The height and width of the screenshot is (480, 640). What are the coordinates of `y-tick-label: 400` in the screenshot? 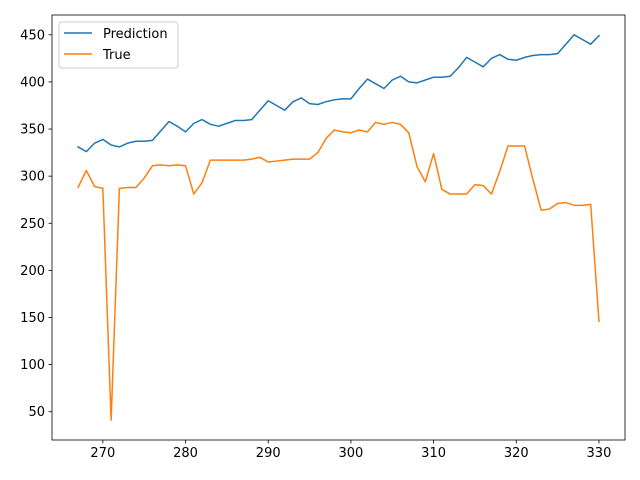 It's located at (32, 82).